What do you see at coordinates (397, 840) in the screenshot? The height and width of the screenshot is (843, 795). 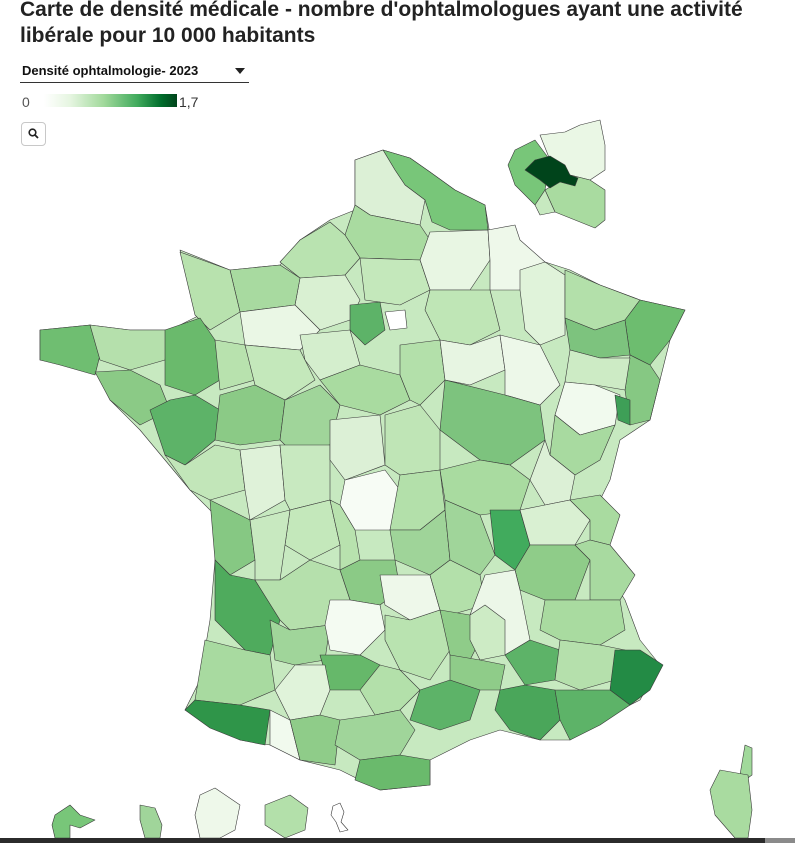 I see `bottom-bar` at bounding box center [397, 840].